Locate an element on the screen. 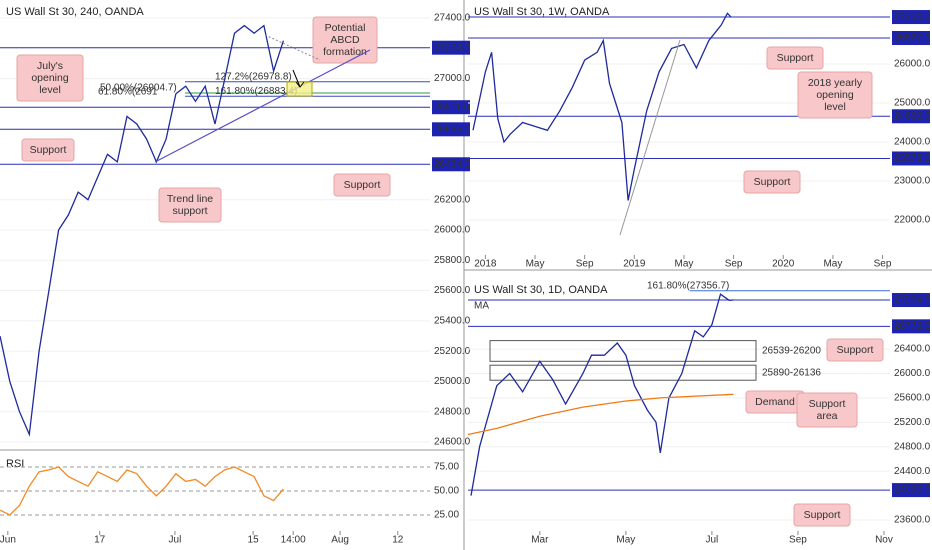 The width and height of the screenshot is (932, 550). callout-text: Support area is located at coordinates (827, 410).